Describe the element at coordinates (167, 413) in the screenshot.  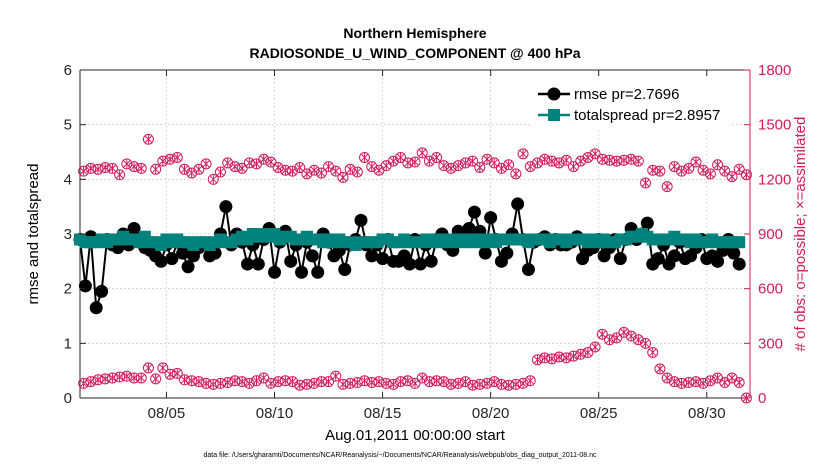
I see `x-tick-label-0: 08/05` at that location.